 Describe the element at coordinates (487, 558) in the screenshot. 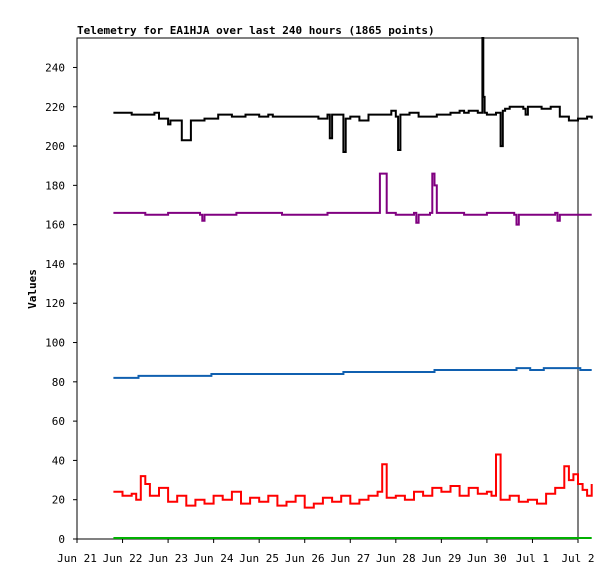

I see `x-tick-label: Jun 30` at that location.